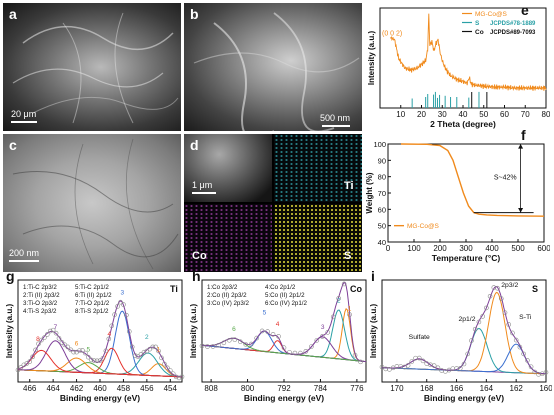 The image size is (554, 415). What do you see at coordinates (124, 388) in the screenshot?
I see `x-tick-label: 458` at bounding box center [124, 388].